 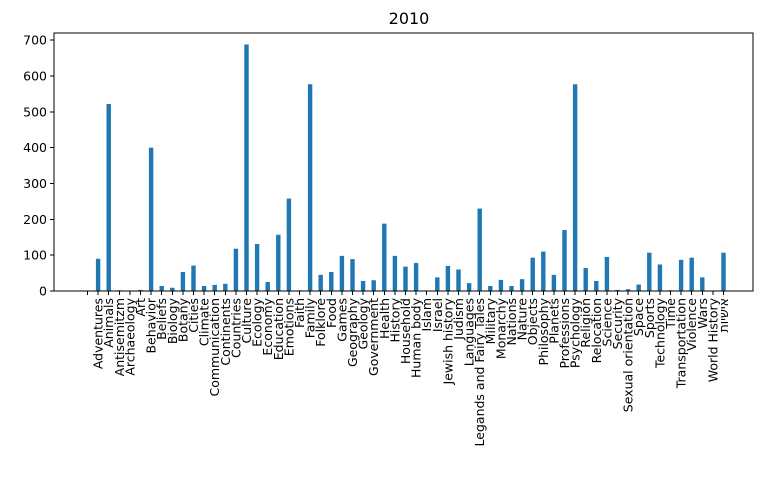 I want to click on x-tick-label: Health, so click(x=384, y=318).